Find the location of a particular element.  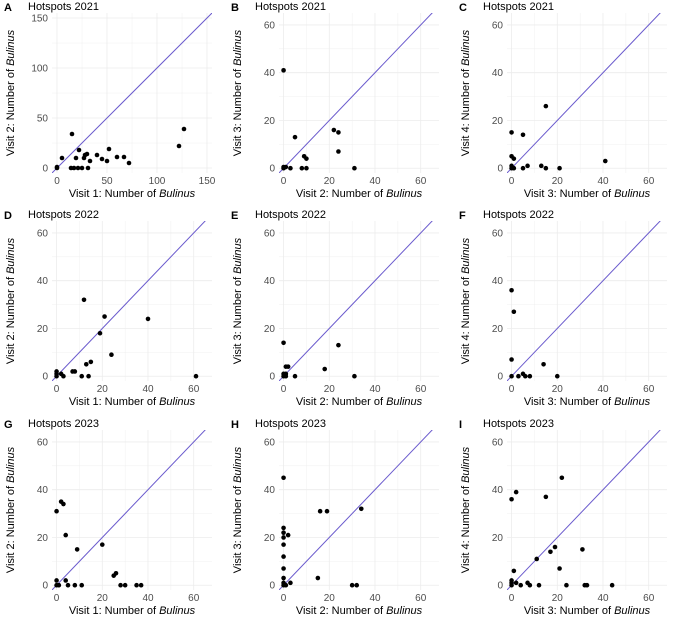

x-axis-title: Visit 3: Number of Bulinus is located at coordinates (587, 611).